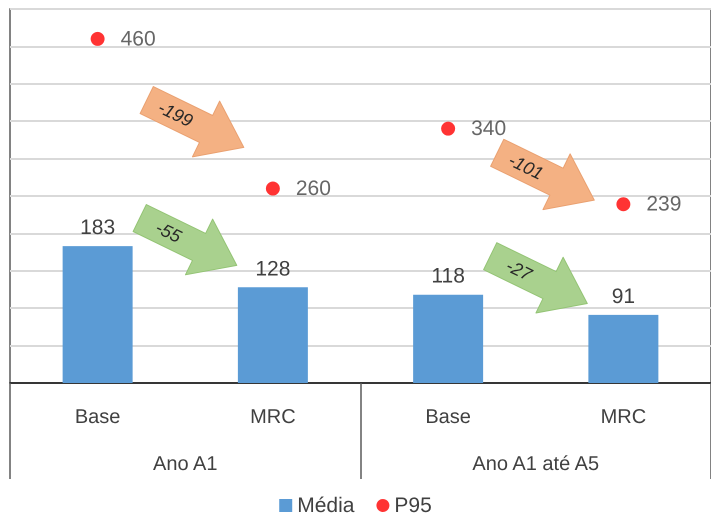 This screenshot has width=711, height=523. What do you see at coordinates (169, 232) in the screenshot?
I see `annotation: -55` at bounding box center [169, 232].